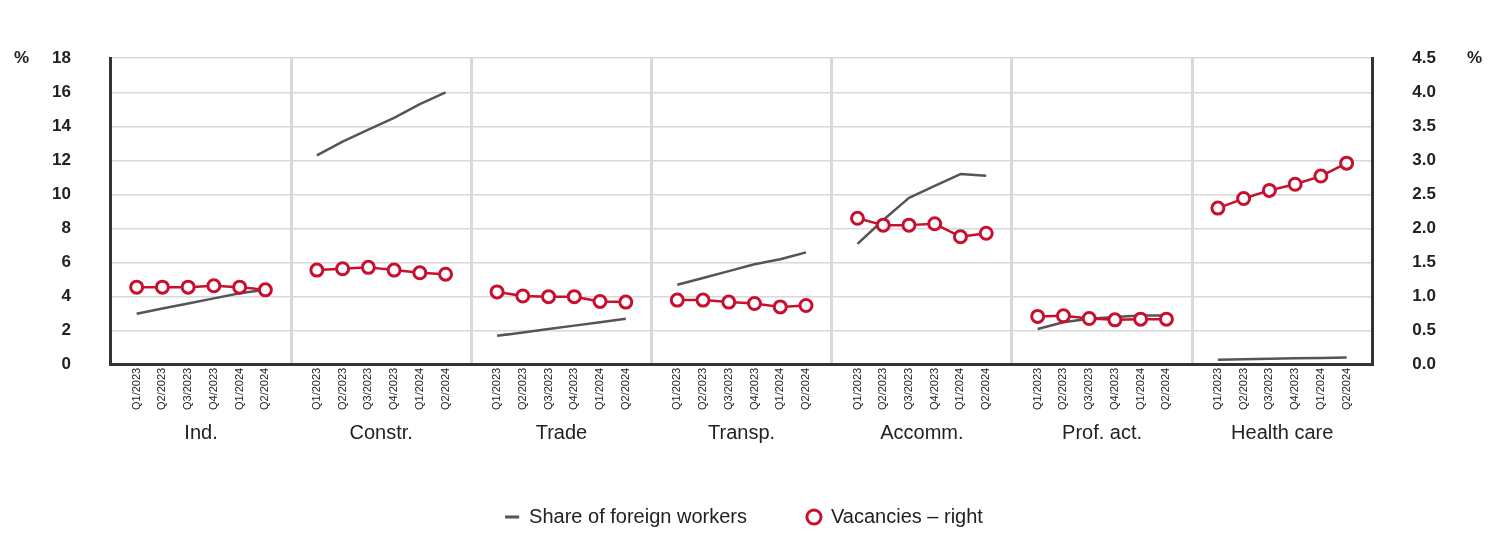 The width and height of the screenshot is (1494, 545). Describe the element at coordinates (1424, 160) in the screenshot. I see `y2-tick-label: 3.0` at that location.